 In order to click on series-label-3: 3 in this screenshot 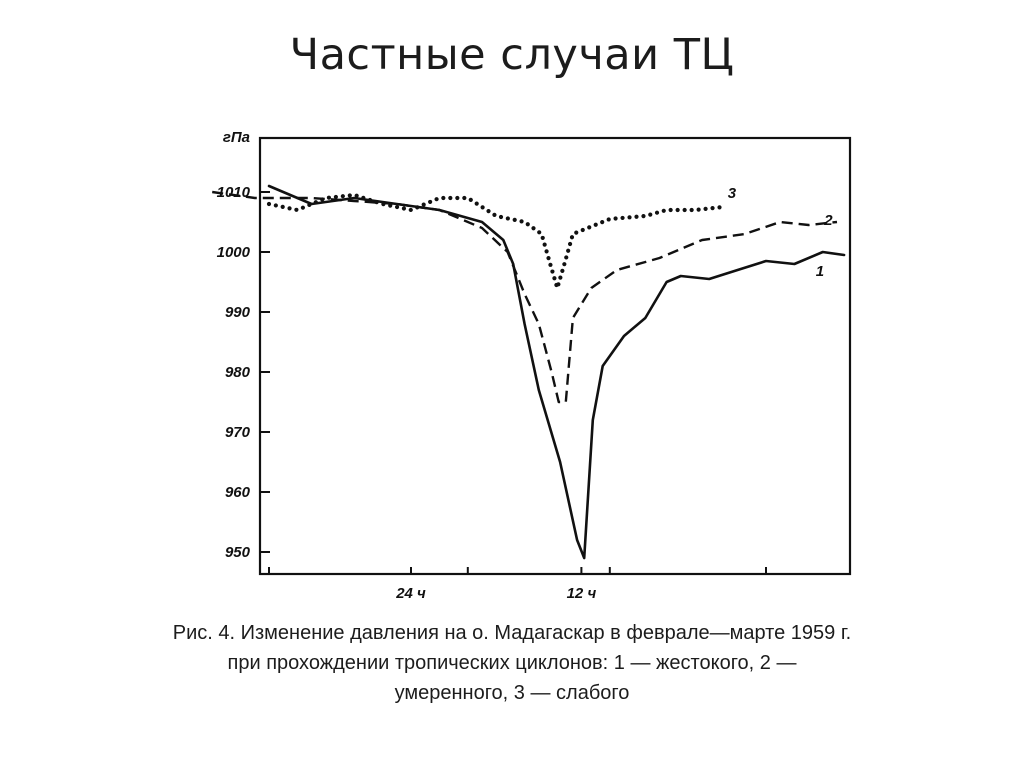, I will do `click(732, 193)`.